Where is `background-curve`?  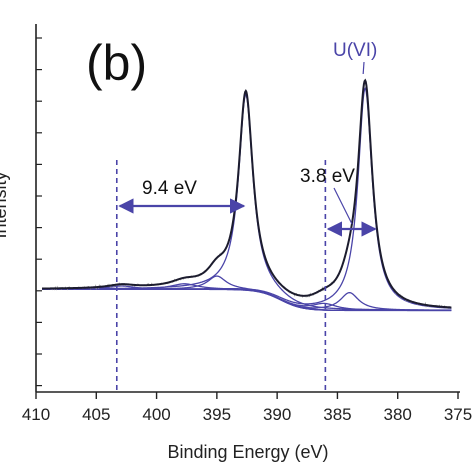 background-curve is located at coordinates (247, 300).